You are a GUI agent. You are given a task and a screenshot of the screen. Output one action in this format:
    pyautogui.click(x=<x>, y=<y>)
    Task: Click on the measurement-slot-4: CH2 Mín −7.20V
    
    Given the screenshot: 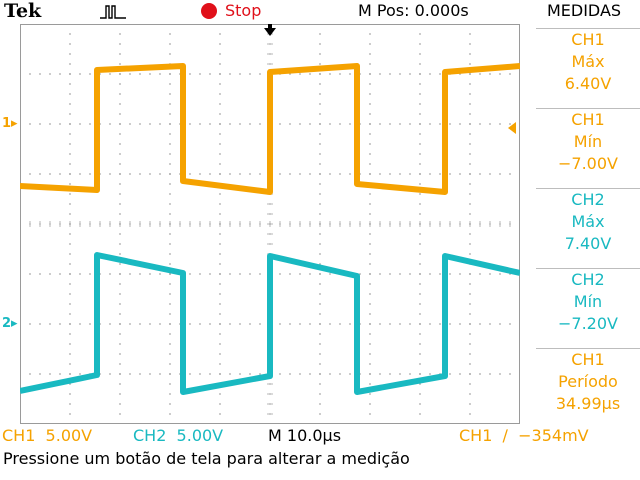 What is the action you would take?
    pyautogui.click(x=588, y=306)
    